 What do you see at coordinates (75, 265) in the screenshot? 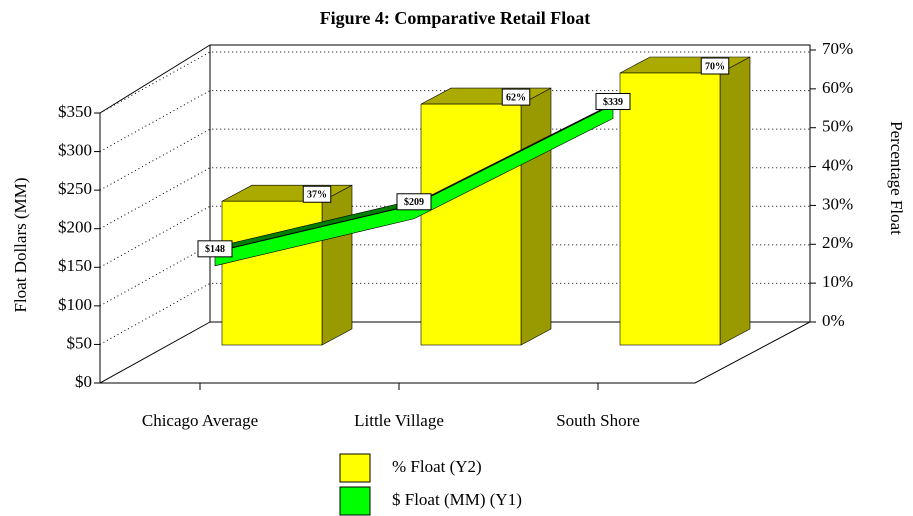
I see `y-tick-label: $150` at bounding box center [75, 265].